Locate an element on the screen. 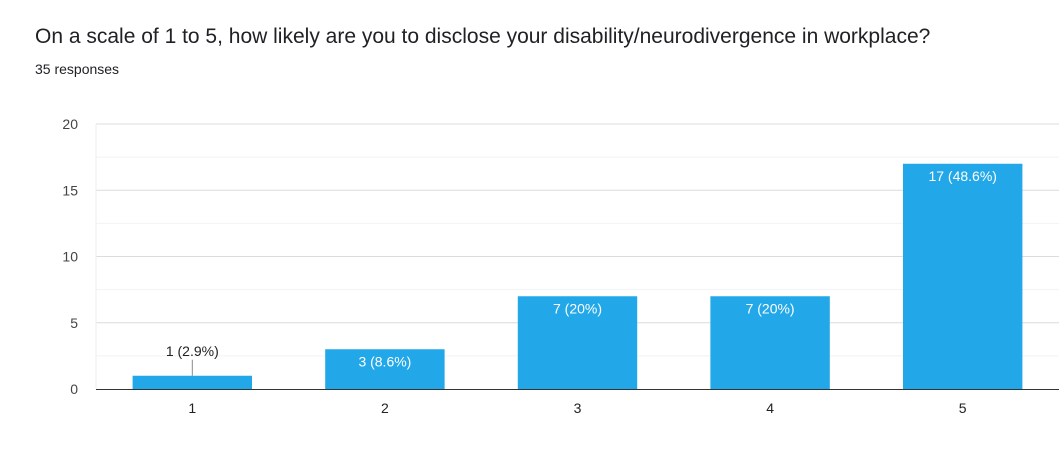  response-count: 35 responses is located at coordinates (77, 69).